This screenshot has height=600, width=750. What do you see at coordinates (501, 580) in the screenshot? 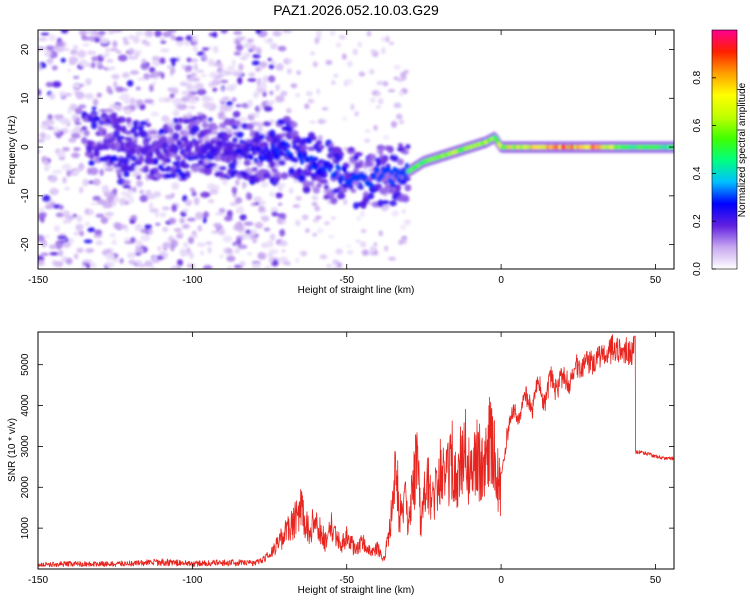
I see `x-tick-label: 0` at bounding box center [501, 580].